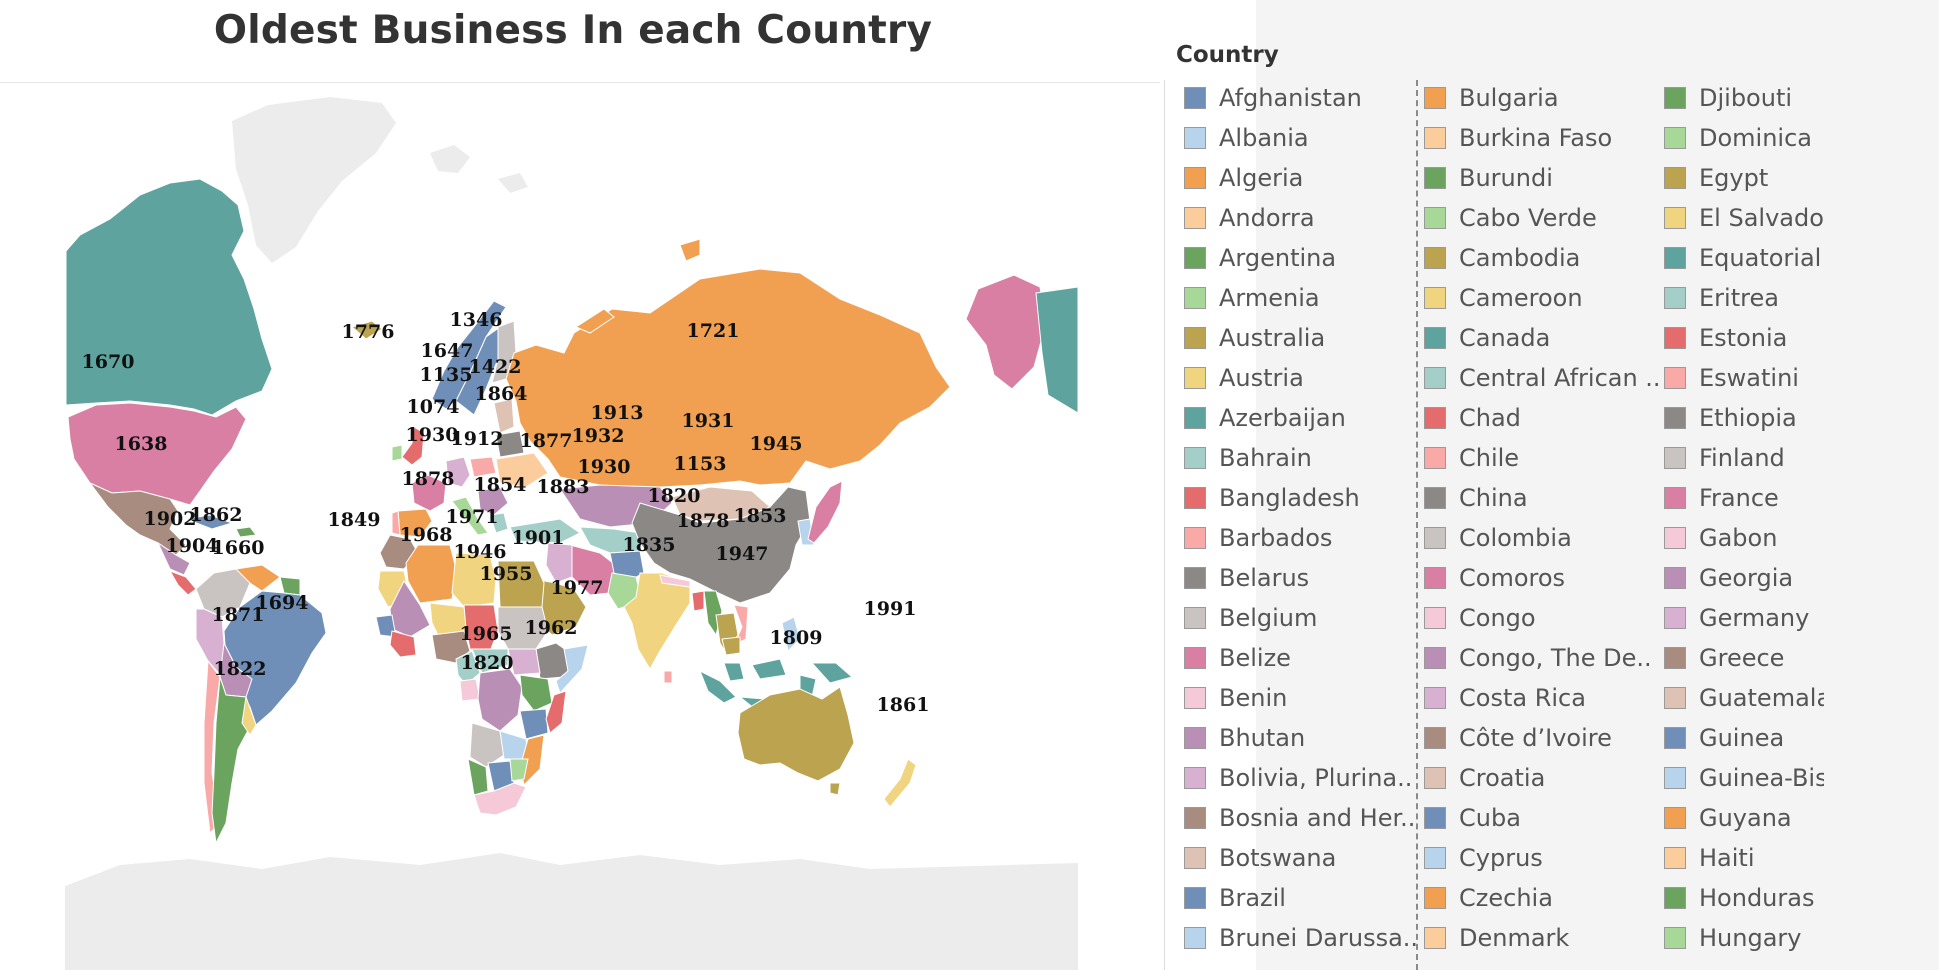  I want to click on legend-item: El Salvador, so click(1744, 218).